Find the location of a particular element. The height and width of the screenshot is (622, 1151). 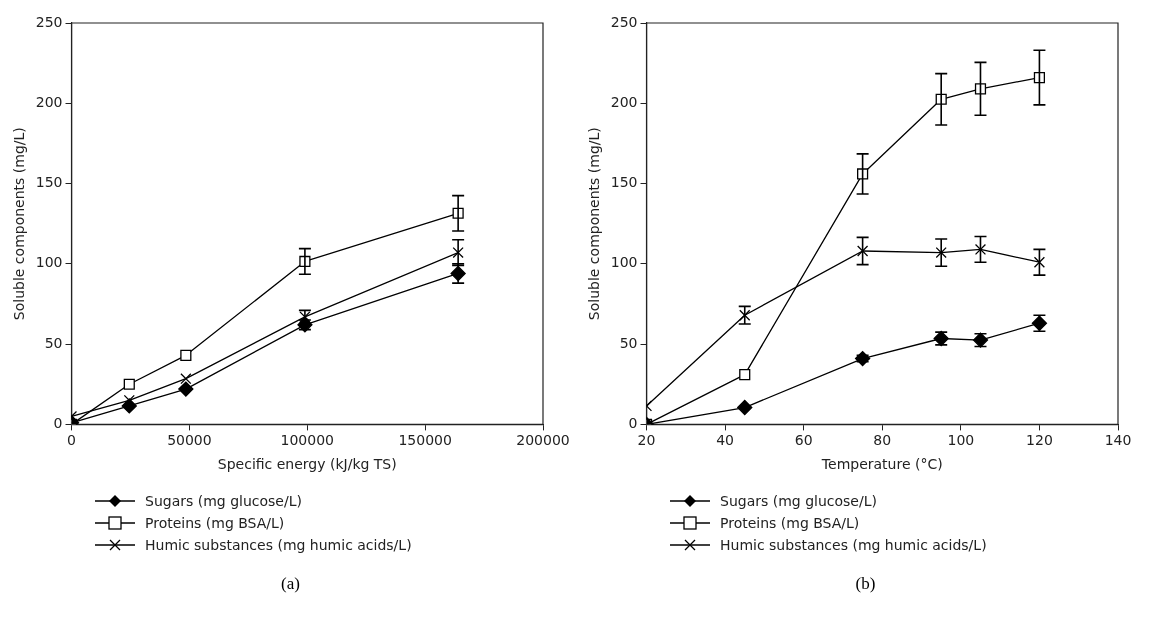

x-tick-label: 200000 is located at coordinates (543, 440).